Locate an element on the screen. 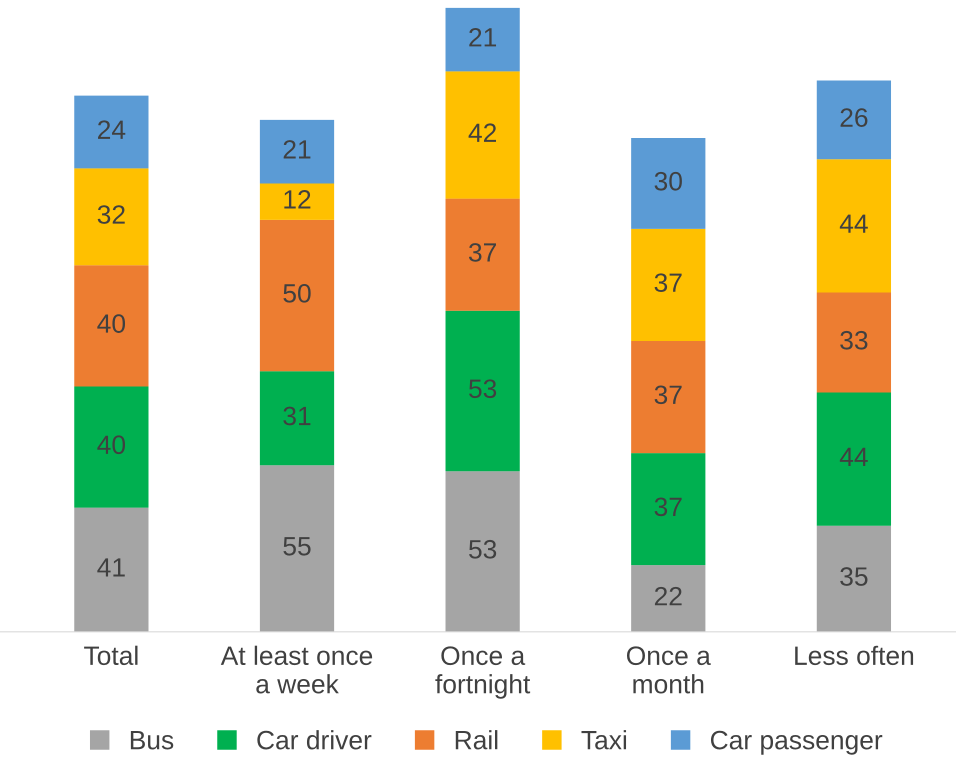 The height and width of the screenshot is (780, 956). data-label: 32 is located at coordinates (111, 214).